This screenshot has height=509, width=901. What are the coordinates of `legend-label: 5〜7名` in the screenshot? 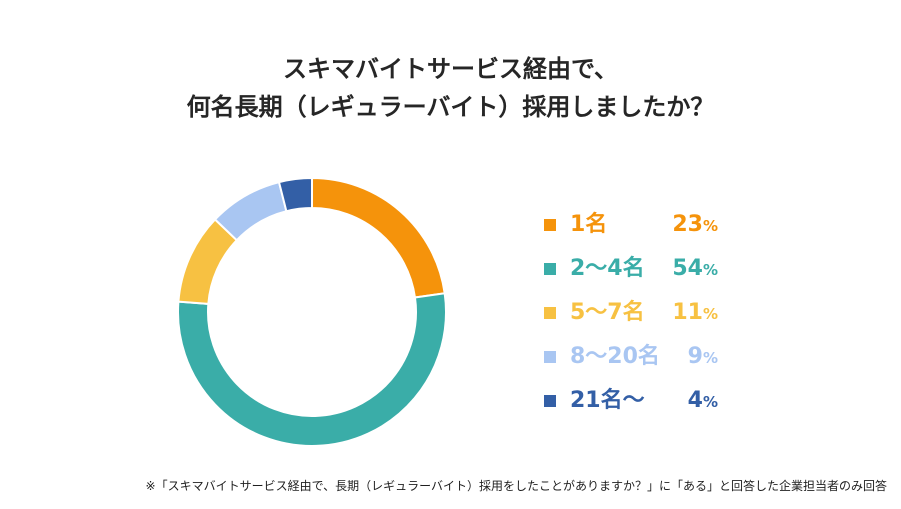 It's located at (607, 312).